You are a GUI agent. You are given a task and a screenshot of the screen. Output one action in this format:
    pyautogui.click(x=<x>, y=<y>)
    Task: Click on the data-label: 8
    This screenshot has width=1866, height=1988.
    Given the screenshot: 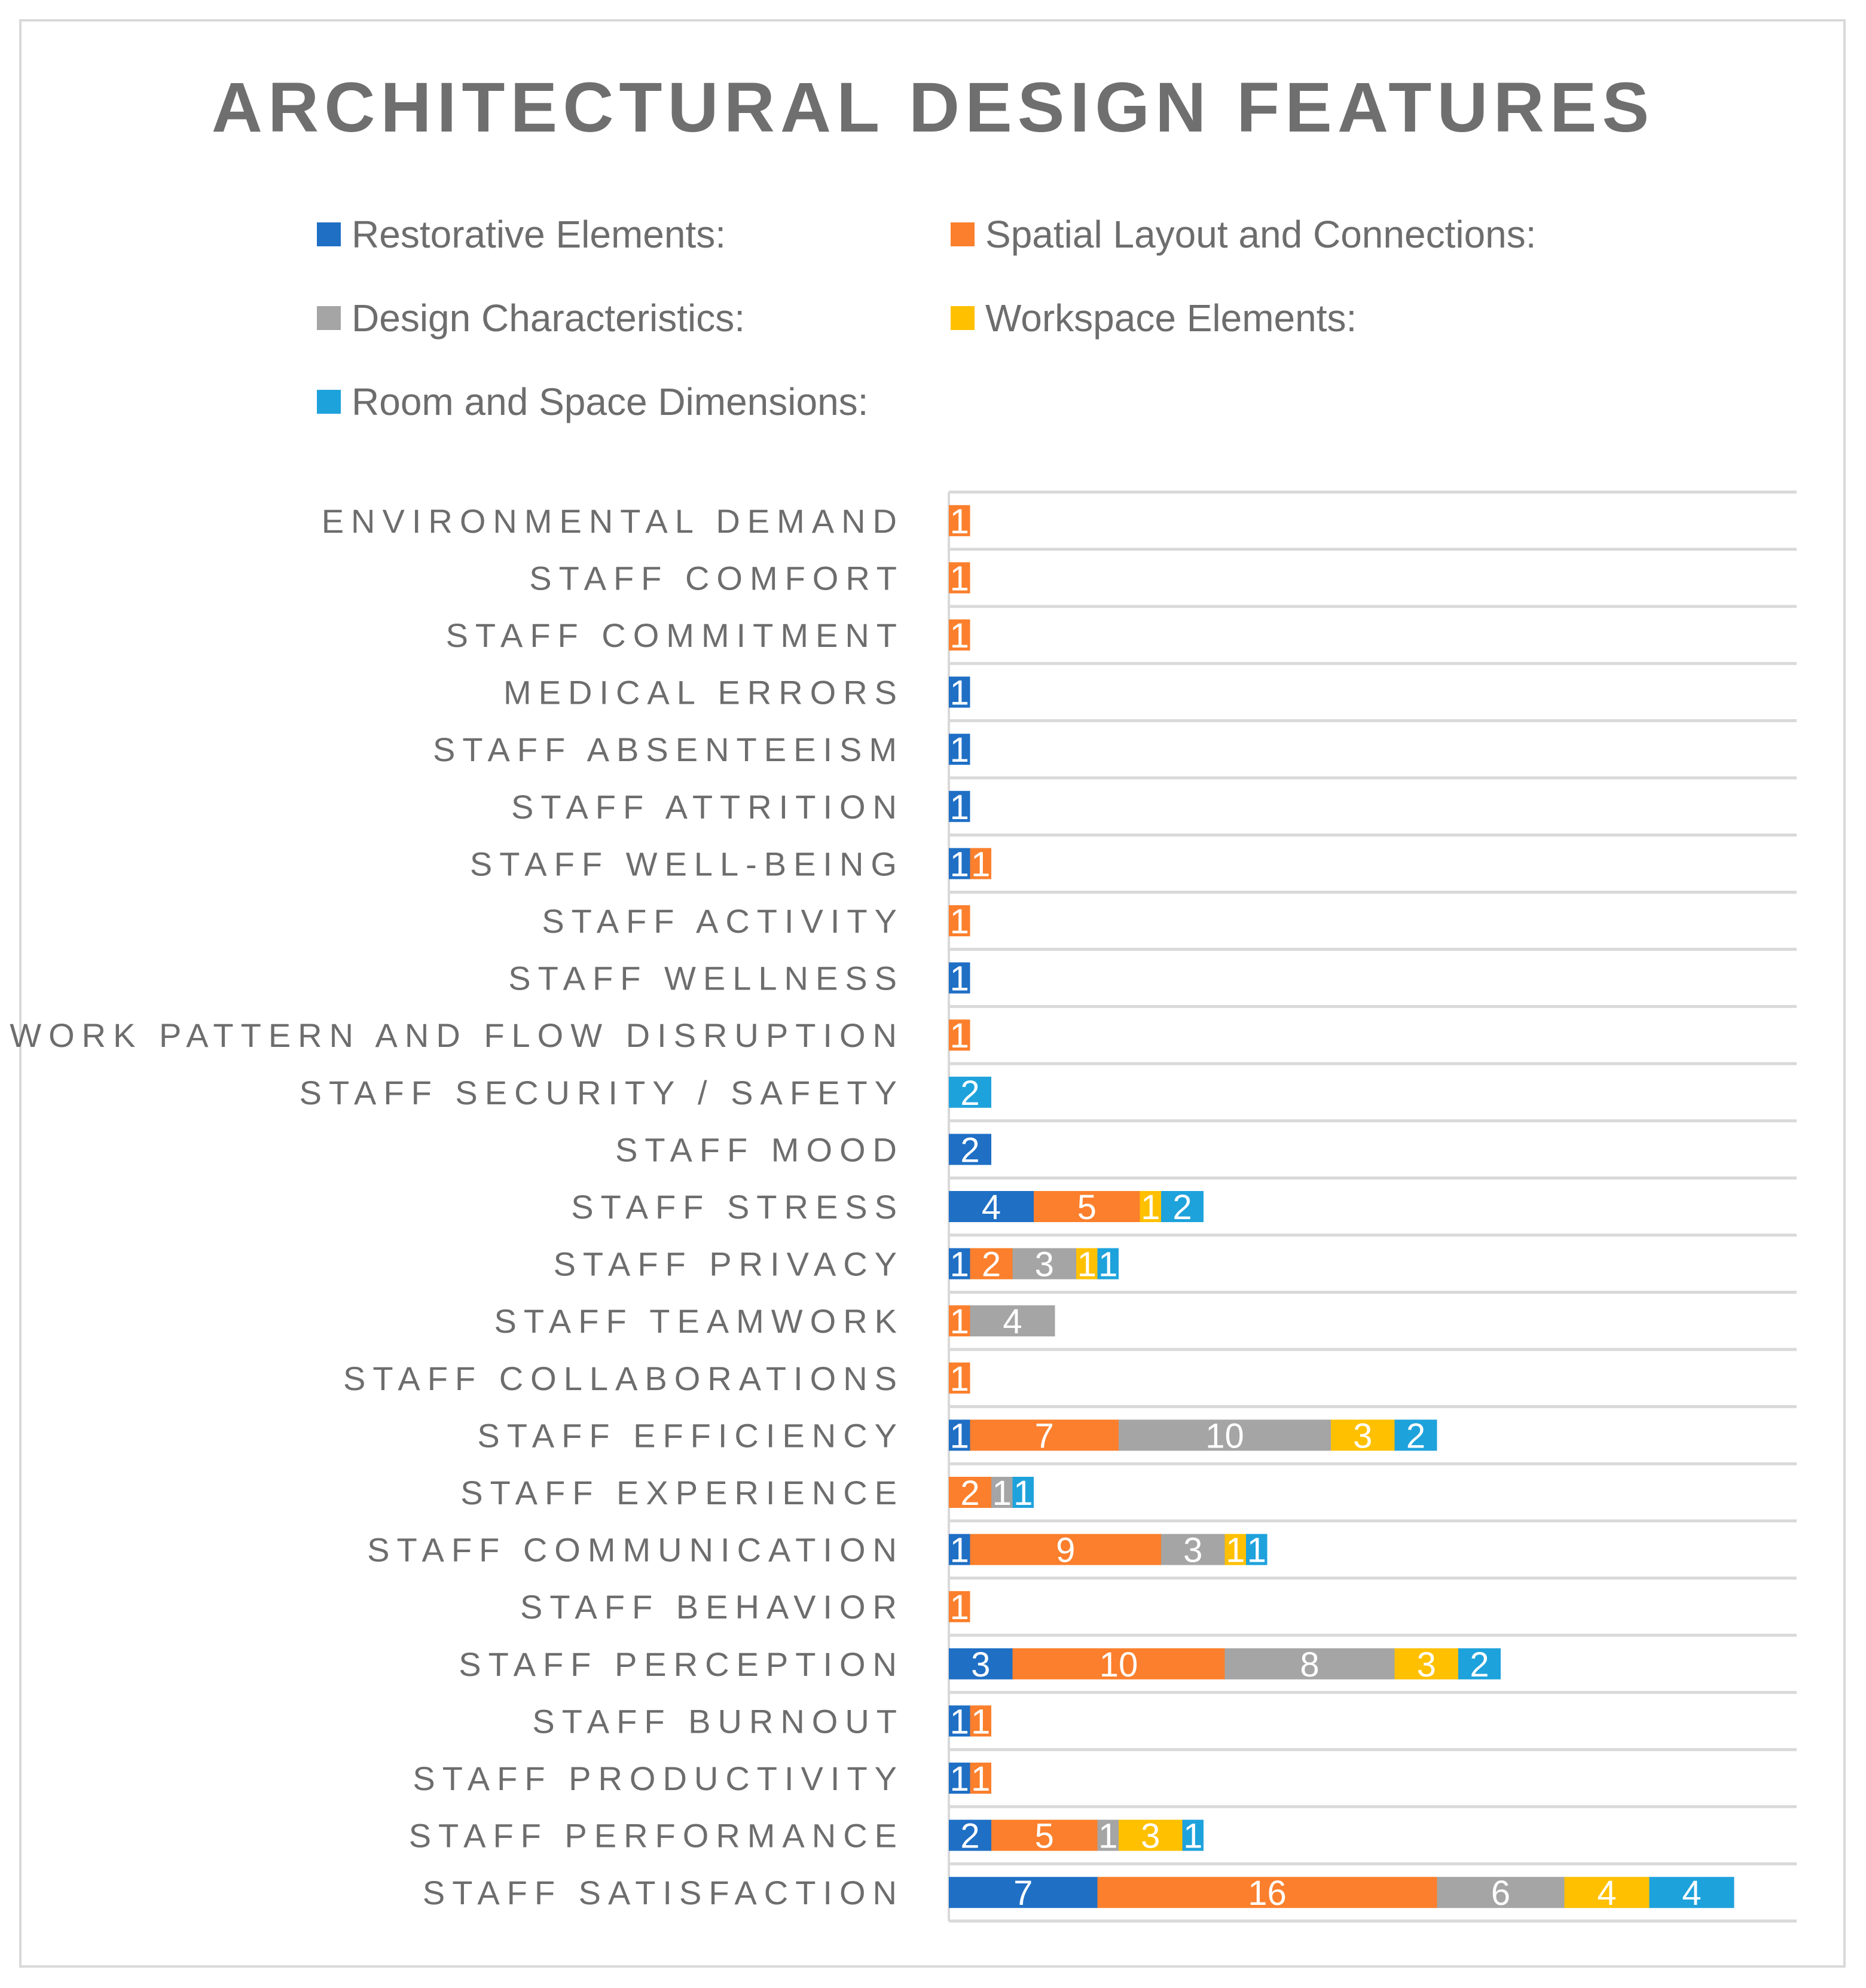 What is the action you would take?
    pyautogui.click(x=1309, y=1664)
    